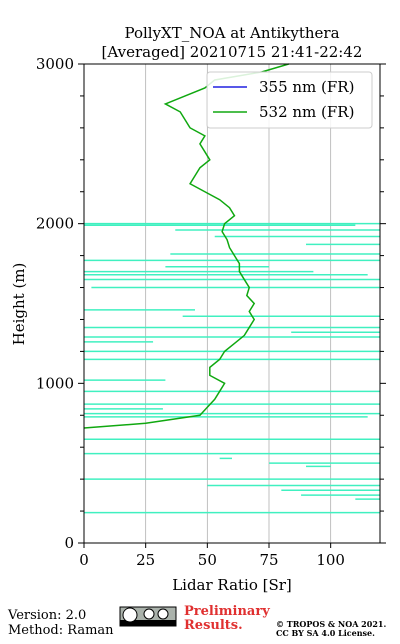 The image size is (400, 644). What do you see at coordinates (55, 224) in the screenshot?
I see `y-tick-label: 2000` at bounding box center [55, 224].